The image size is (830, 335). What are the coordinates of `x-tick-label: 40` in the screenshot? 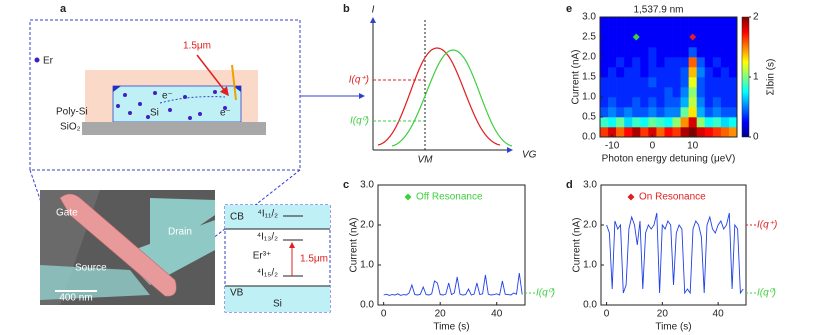 It's located at (719, 314).